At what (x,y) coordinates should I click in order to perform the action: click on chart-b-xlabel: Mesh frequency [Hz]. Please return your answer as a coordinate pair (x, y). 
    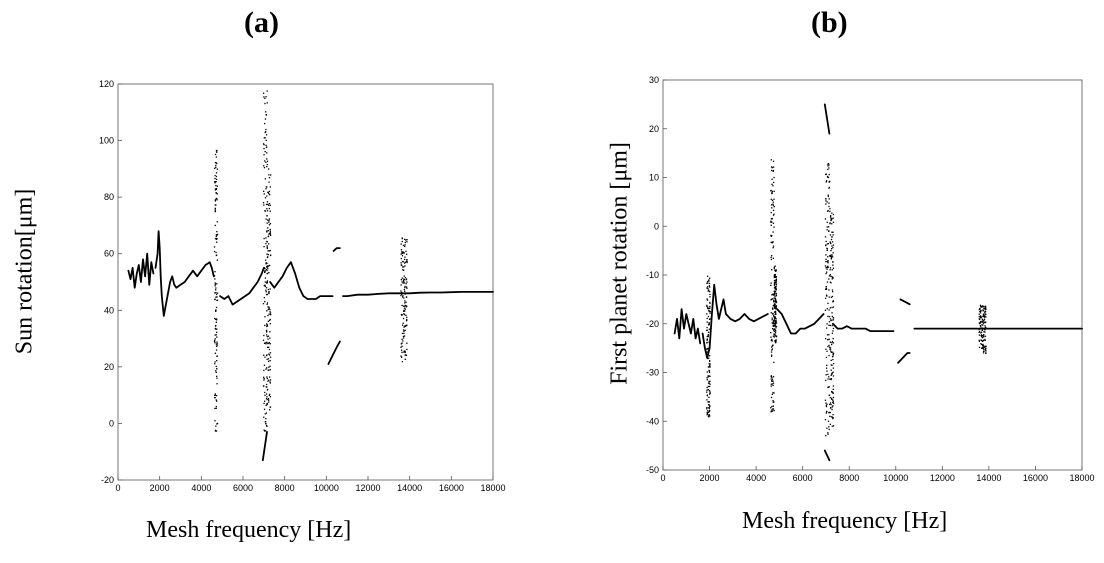
    Looking at the image, I should click on (845, 521).